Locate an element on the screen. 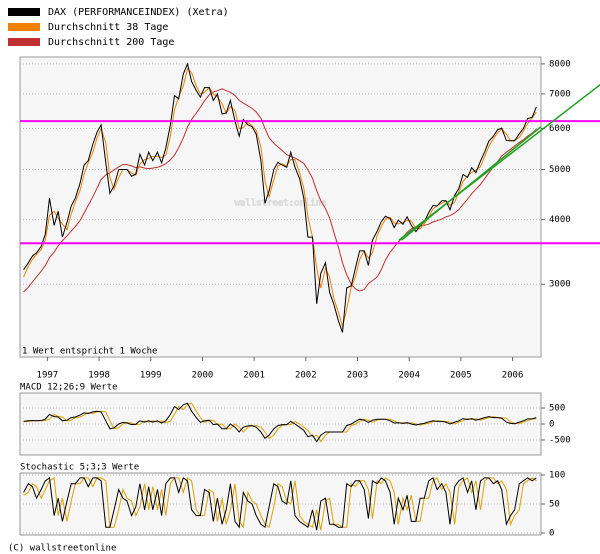  x-tick-label: 2003 is located at coordinates (358, 376).